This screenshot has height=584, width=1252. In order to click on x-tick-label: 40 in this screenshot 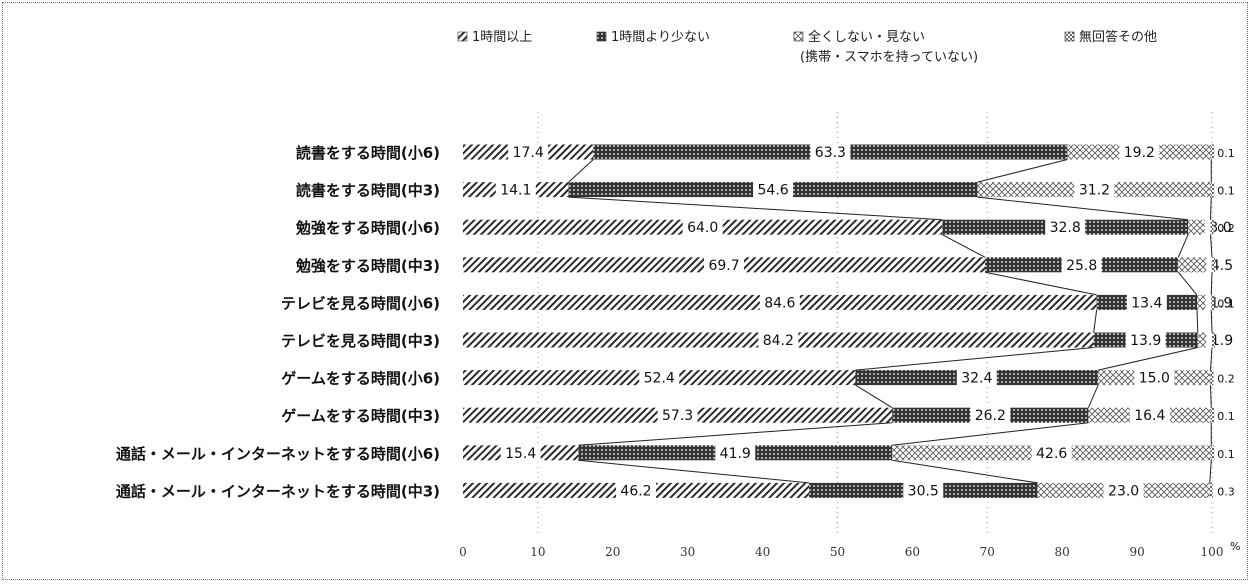, I will do `click(762, 552)`.